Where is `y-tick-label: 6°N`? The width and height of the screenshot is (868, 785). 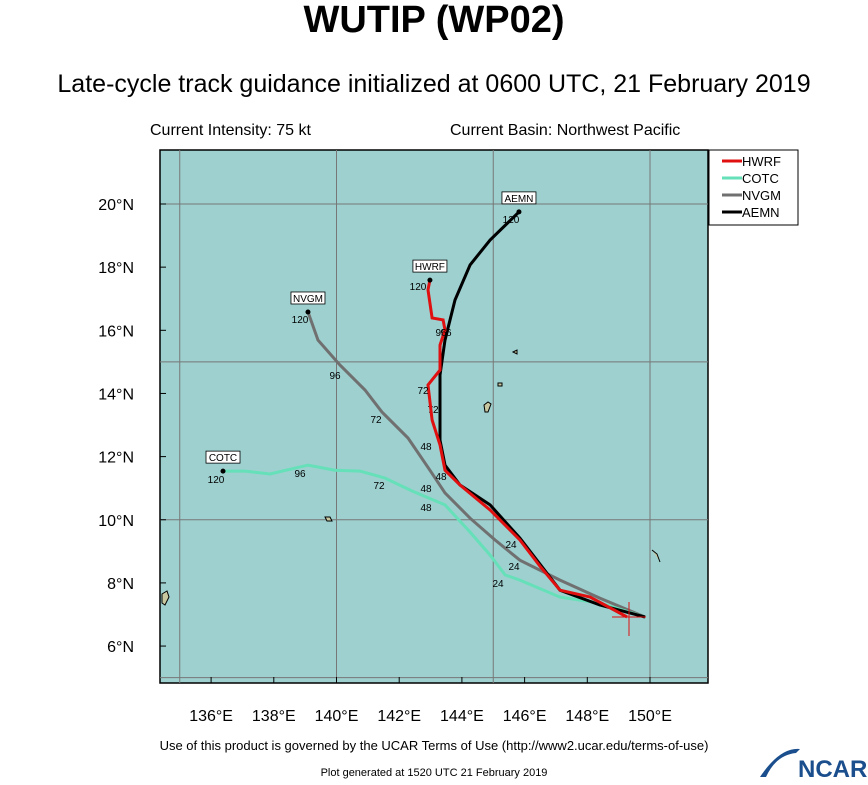
y-tick-label: 6°N is located at coordinates (120, 647).